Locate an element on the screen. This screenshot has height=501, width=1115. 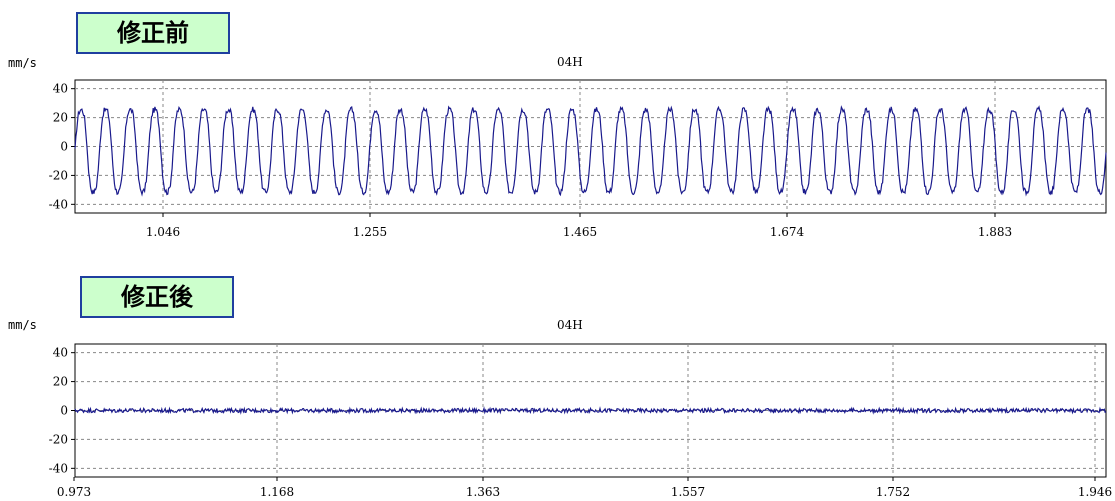
x-tick-label: 1.752 is located at coordinates (893, 492).